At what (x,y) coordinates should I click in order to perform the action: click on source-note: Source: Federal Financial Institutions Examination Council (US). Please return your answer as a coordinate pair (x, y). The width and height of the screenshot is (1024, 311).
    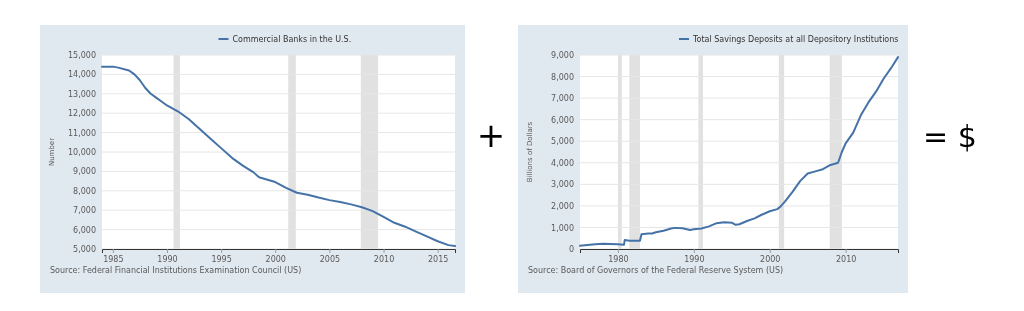
    Looking at the image, I should click on (176, 270).